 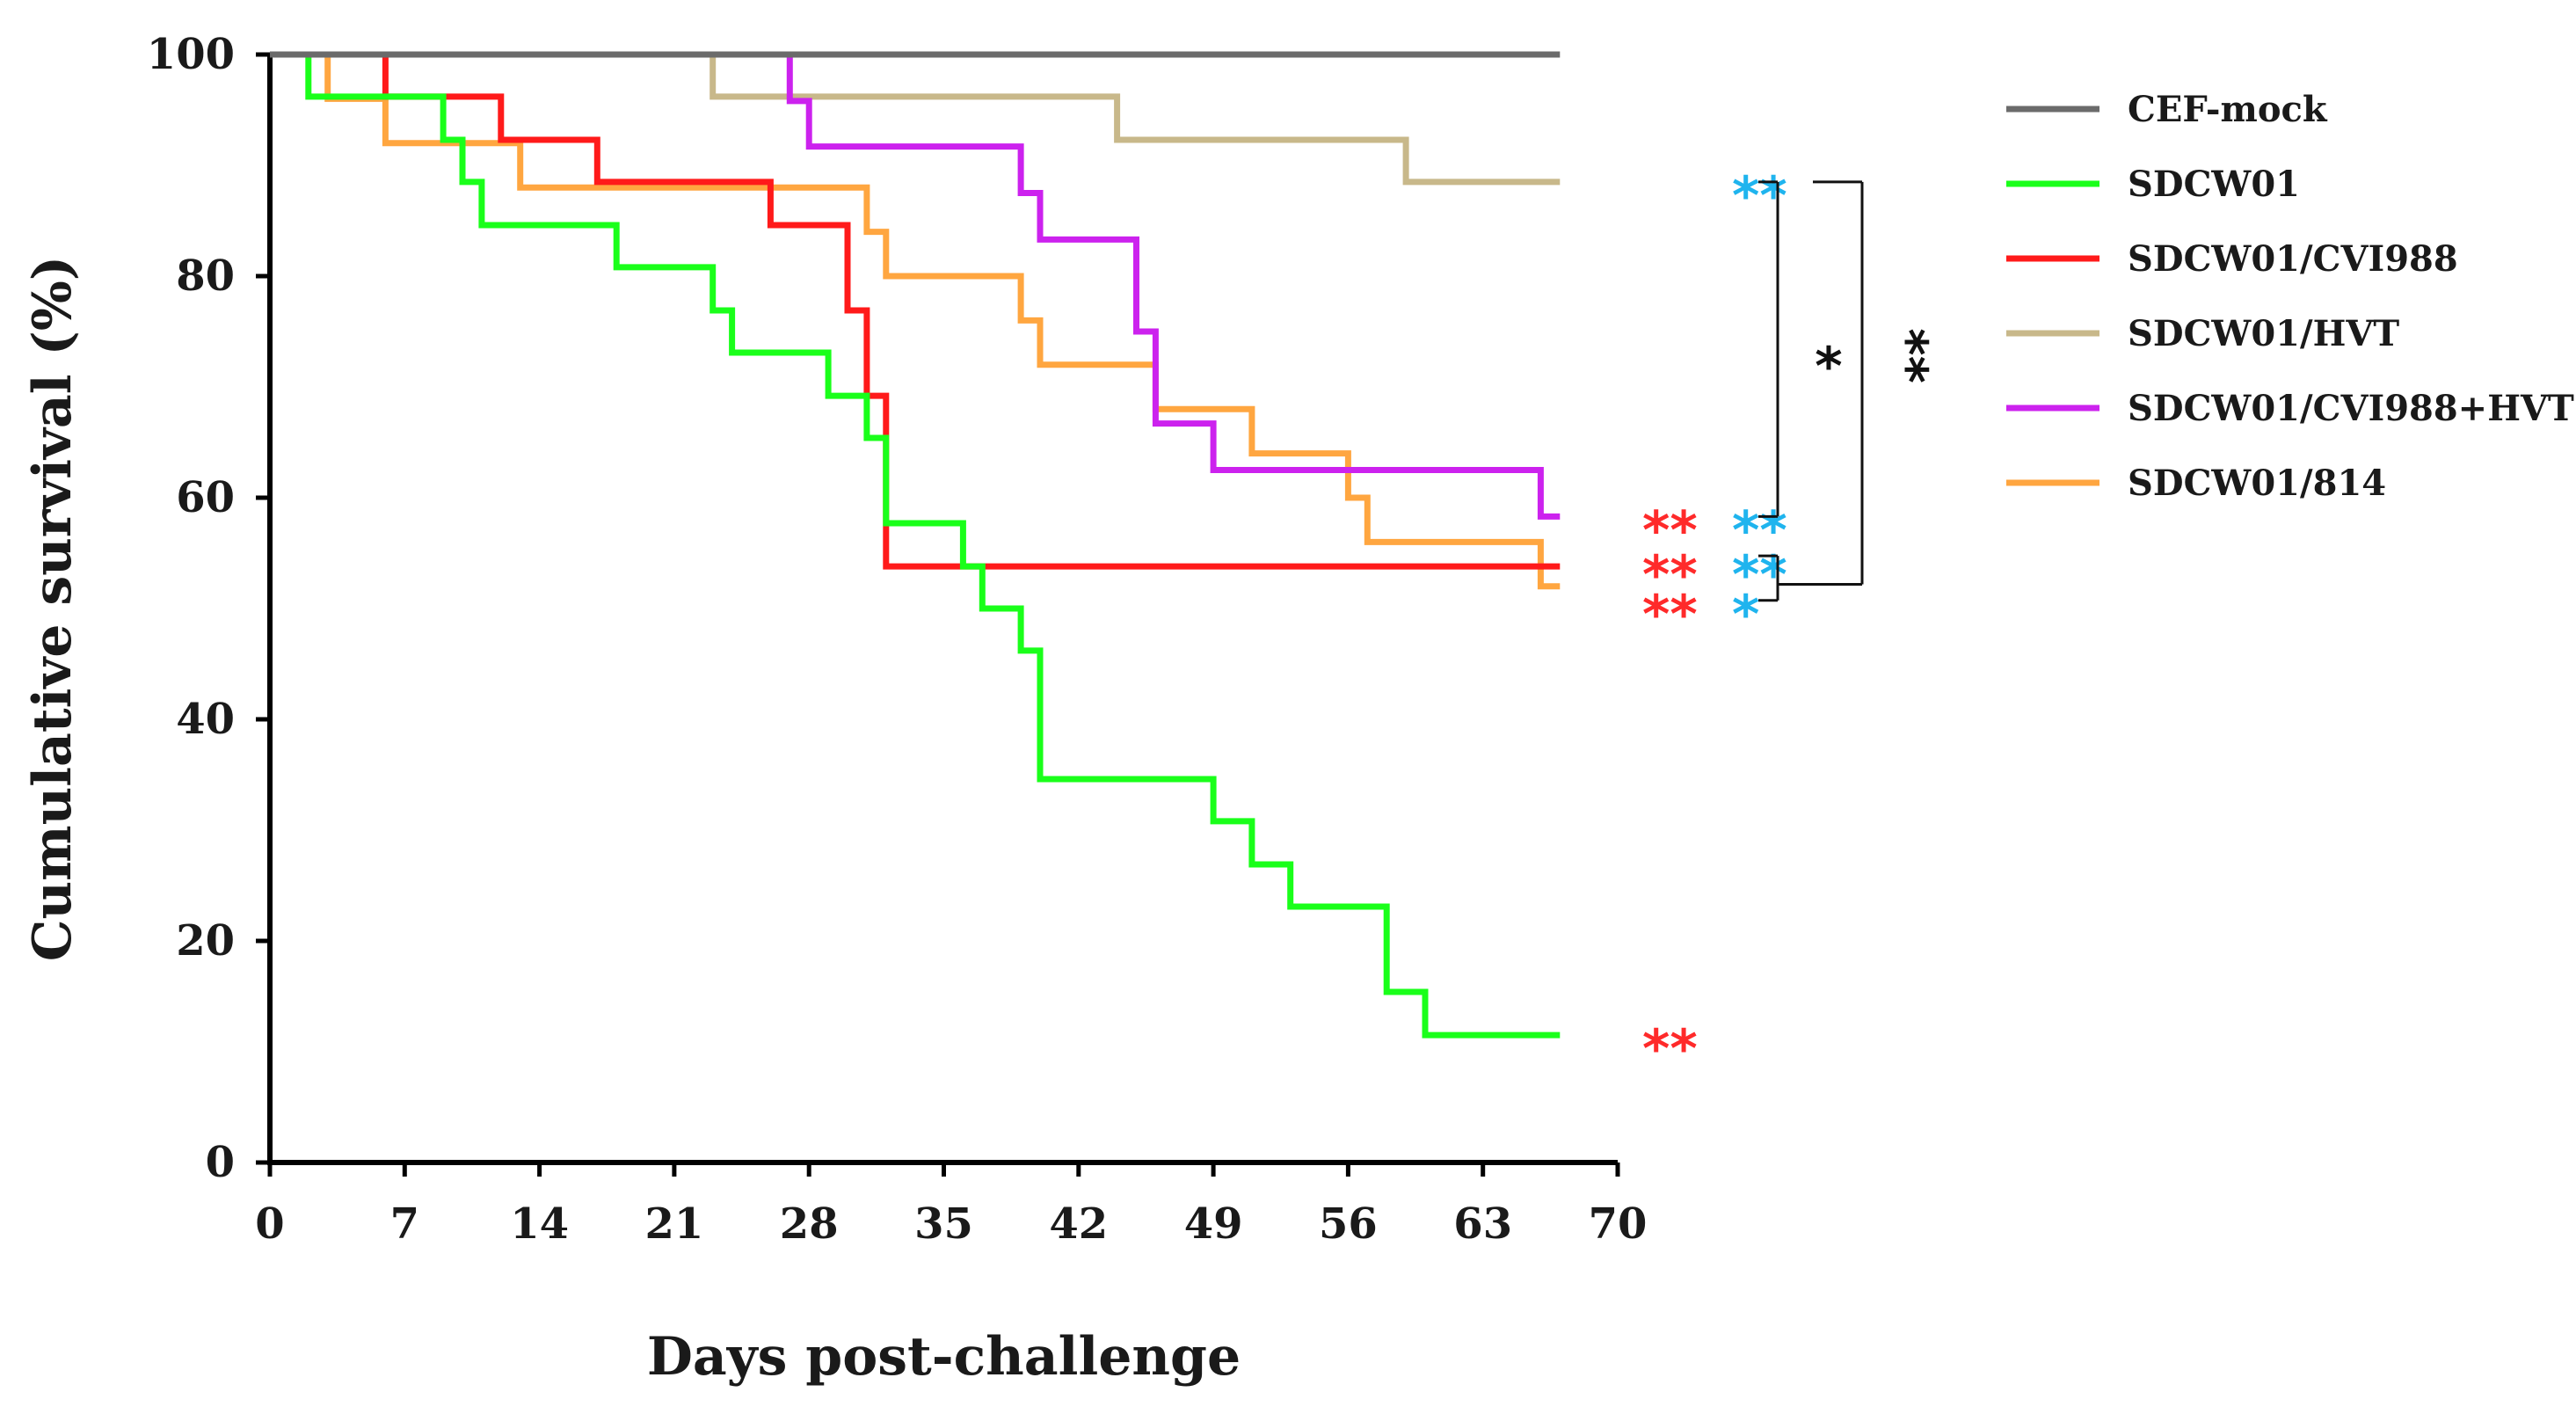 What do you see at coordinates (205, 497) in the screenshot?
I see `y-tick-label: 60` at bounding box center [205, 497].